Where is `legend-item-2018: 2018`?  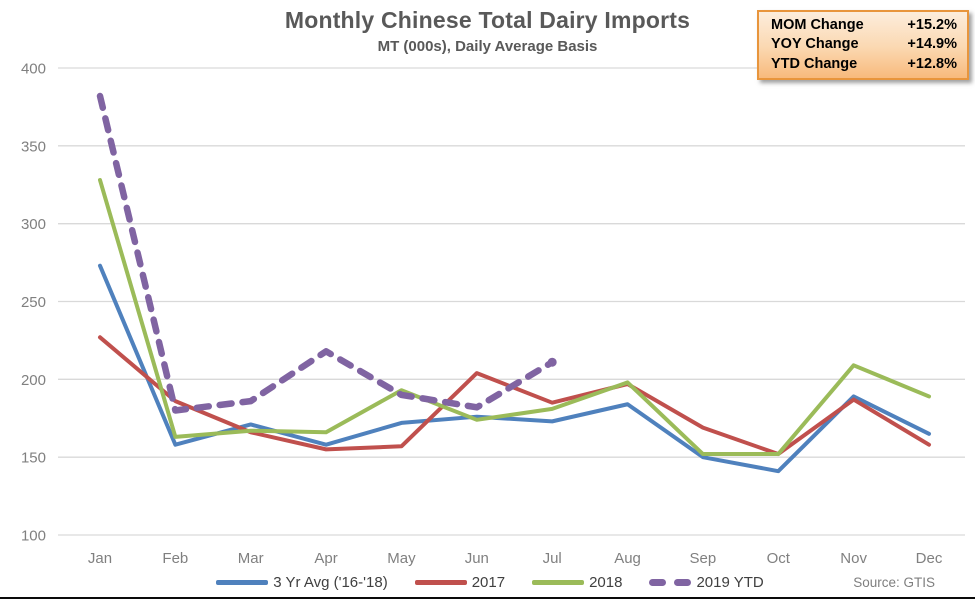 legend-item-2018: 2018 is located at coordinates (577, 582).